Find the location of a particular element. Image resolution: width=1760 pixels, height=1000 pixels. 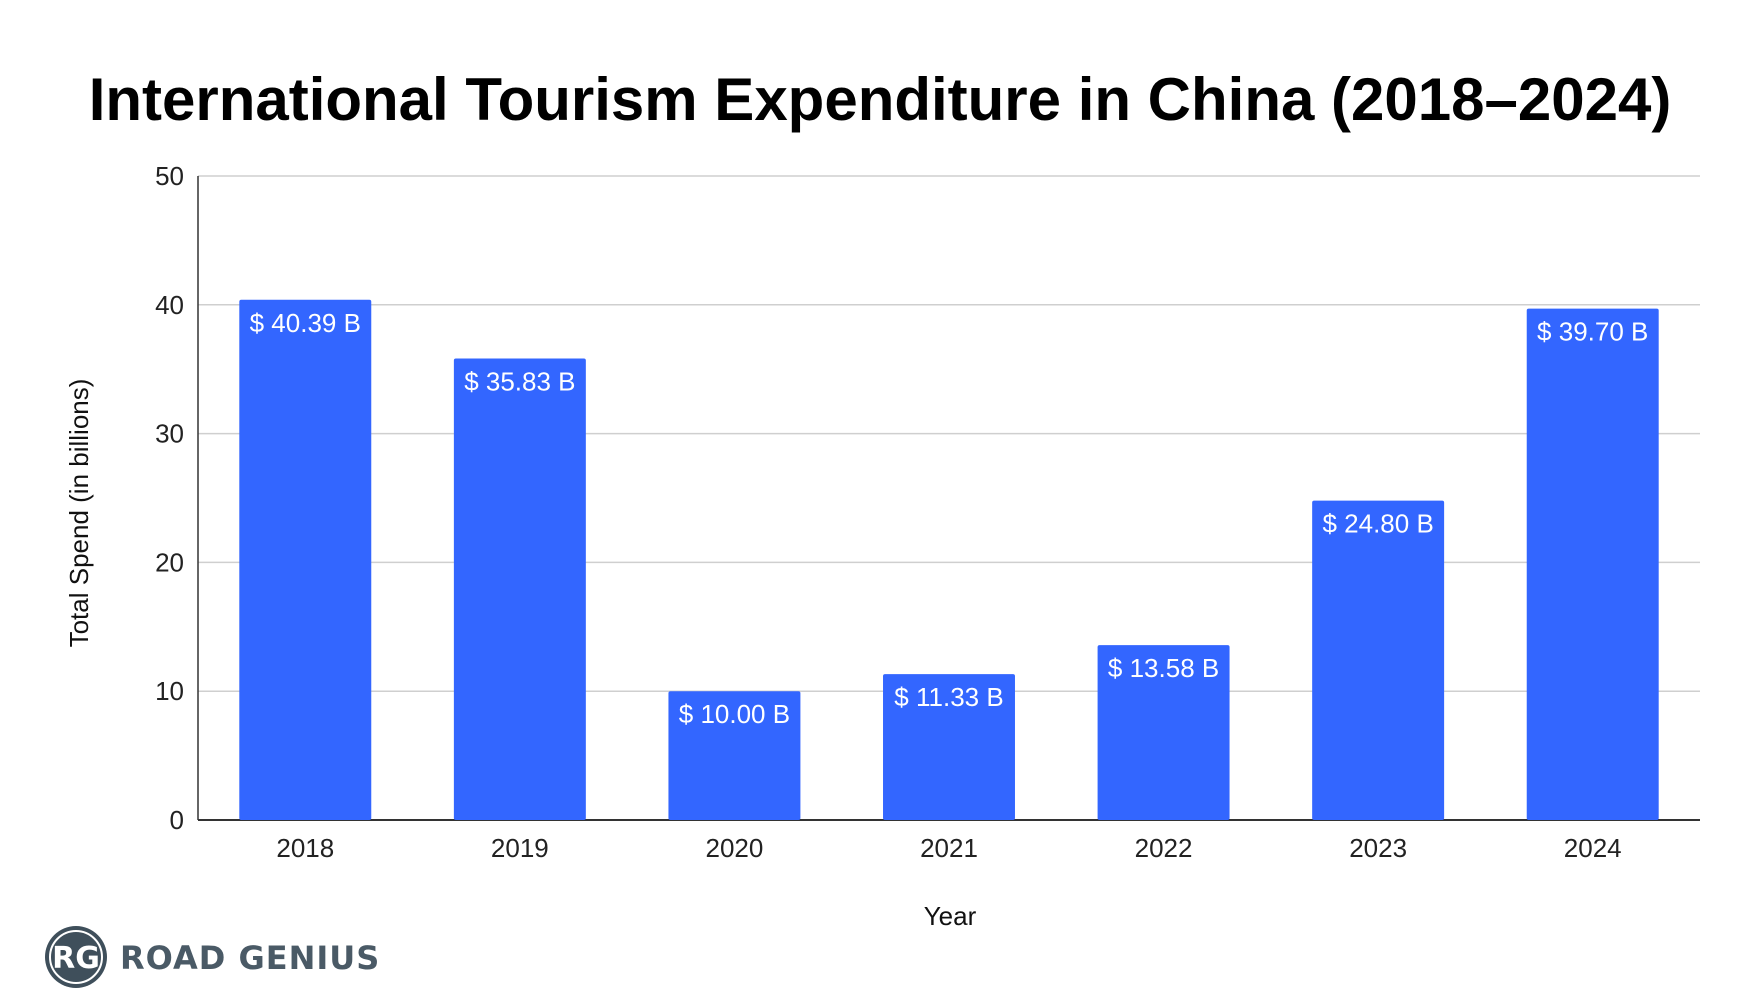

logo-badge-ring is located at coordinates (76, 957).